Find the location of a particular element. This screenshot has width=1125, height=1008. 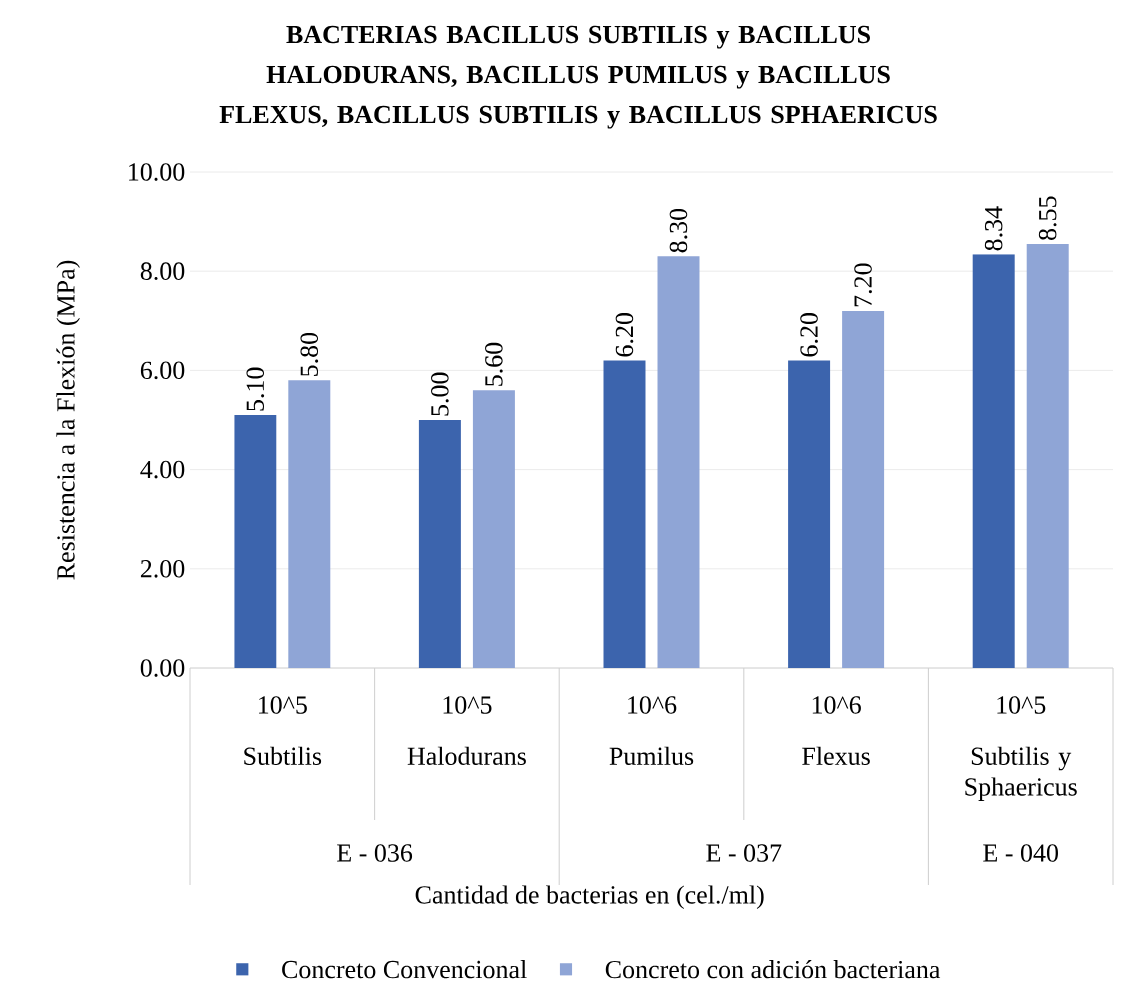

text: E - 037 is located at coordinates (744, 853).